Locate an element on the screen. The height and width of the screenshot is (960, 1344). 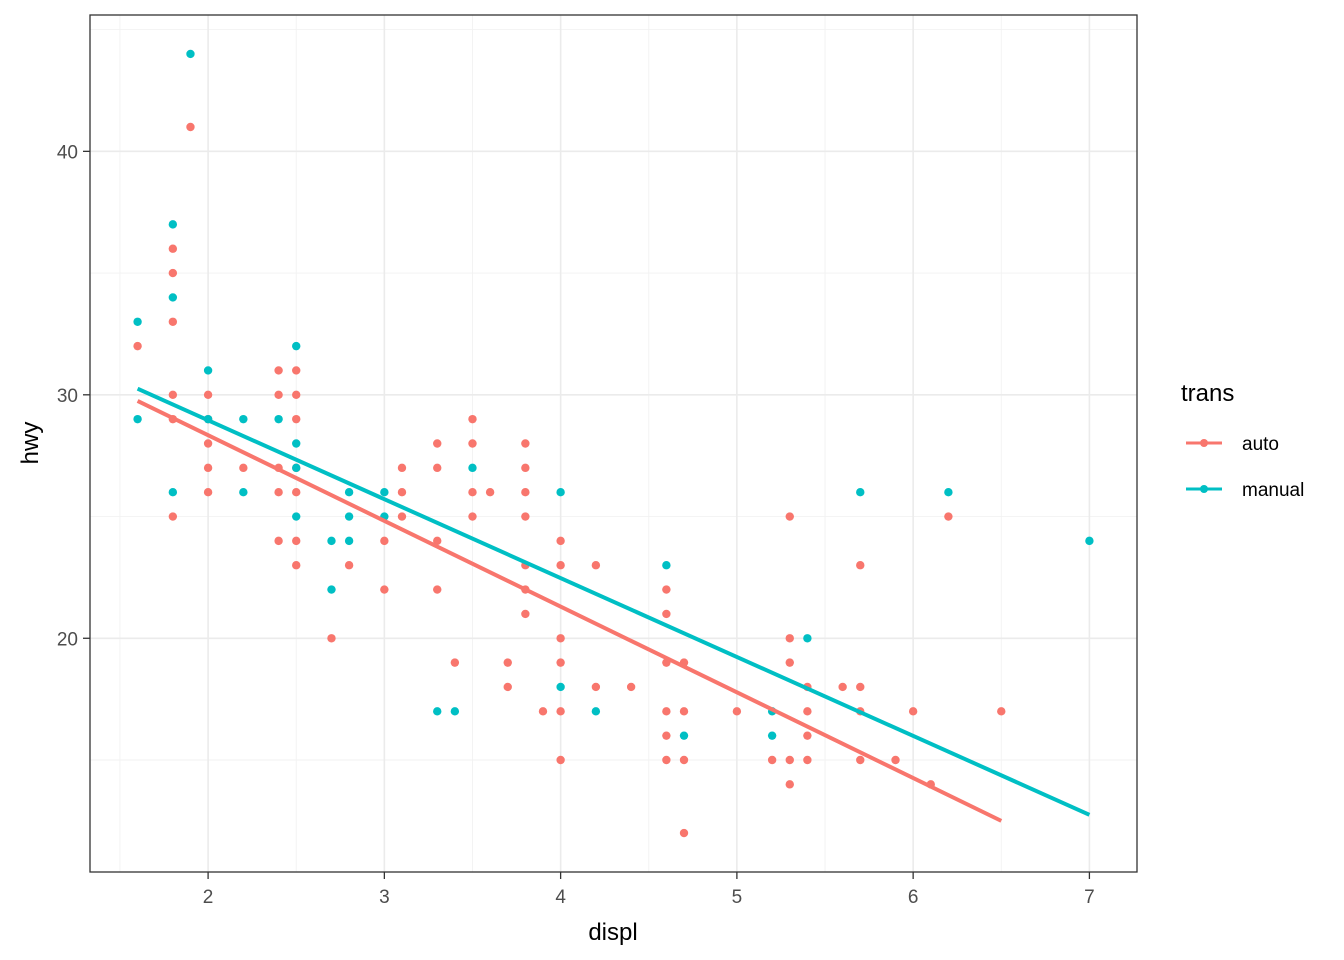
legend-point-manual is located at coordinates (1204, 489).